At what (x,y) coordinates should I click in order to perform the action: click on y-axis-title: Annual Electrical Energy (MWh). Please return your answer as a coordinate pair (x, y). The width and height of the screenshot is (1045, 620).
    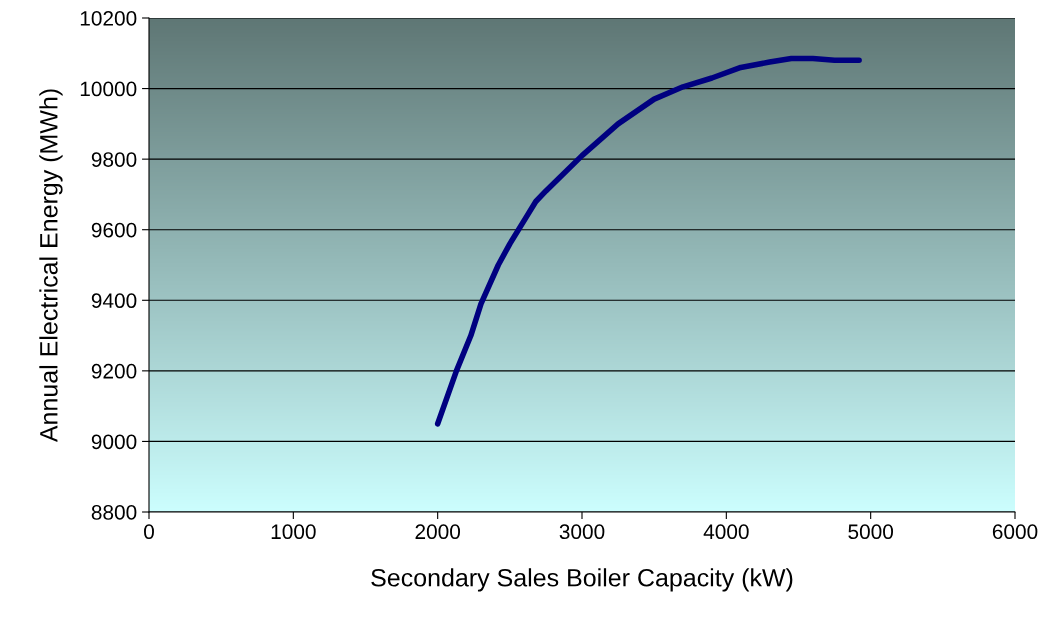
    Looking at the image, I should click on (51, 266).